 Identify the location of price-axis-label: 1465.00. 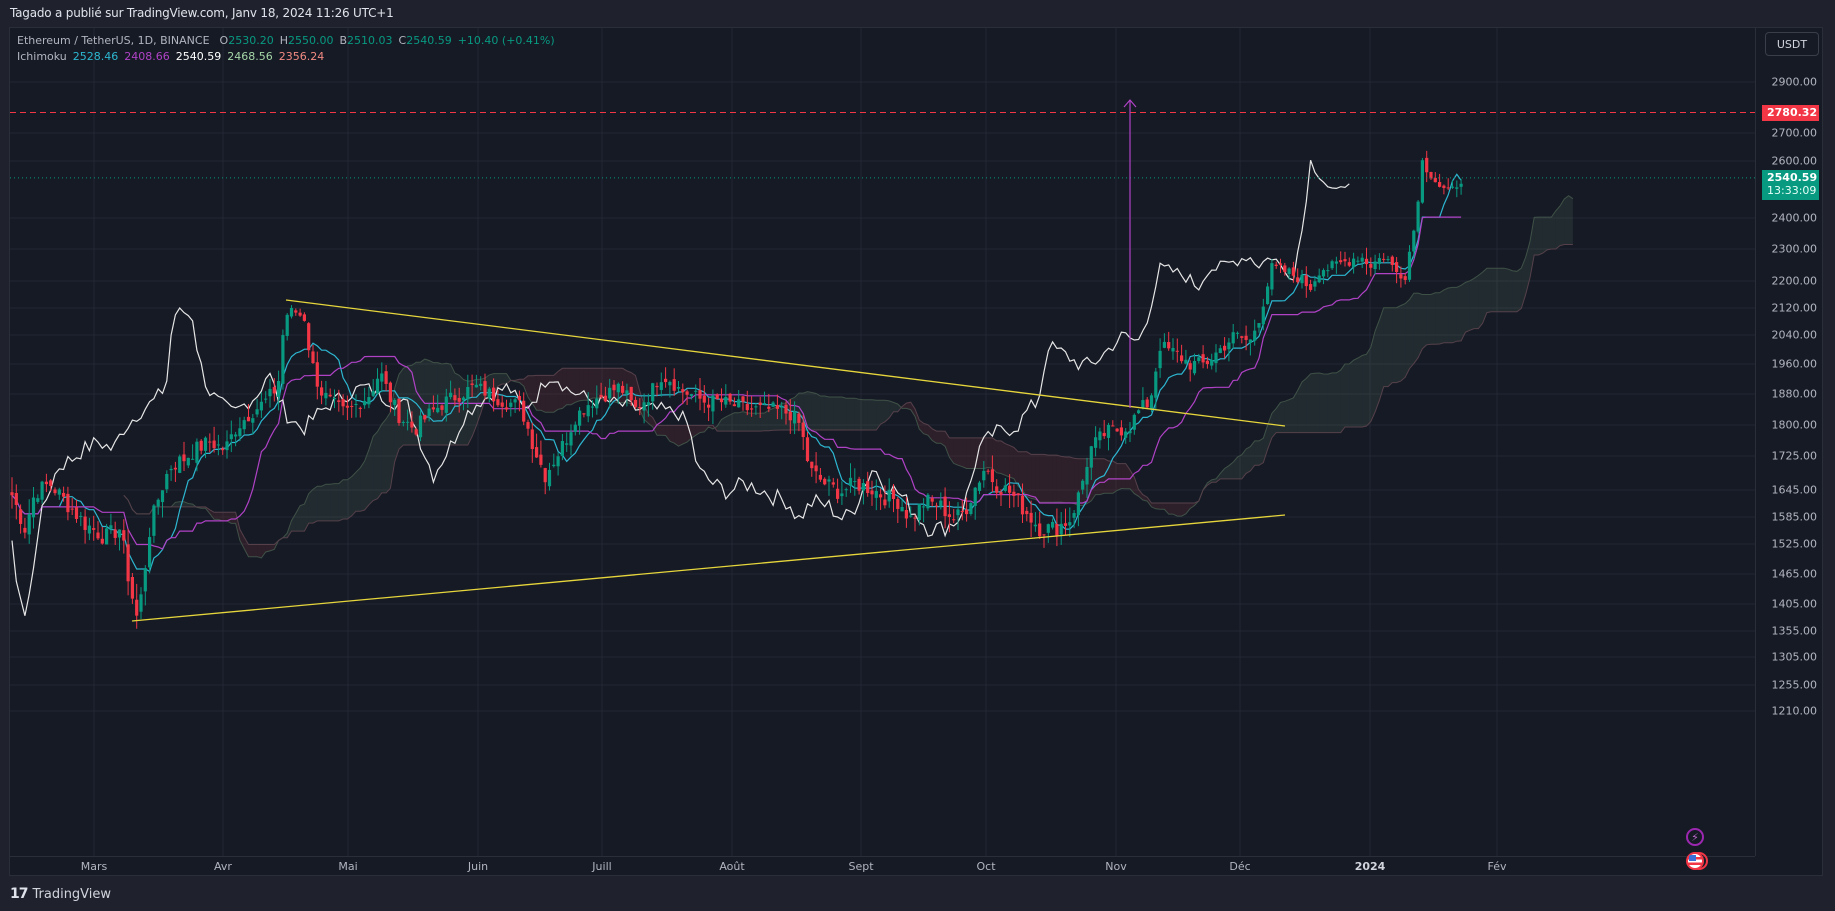
(1794, 574).